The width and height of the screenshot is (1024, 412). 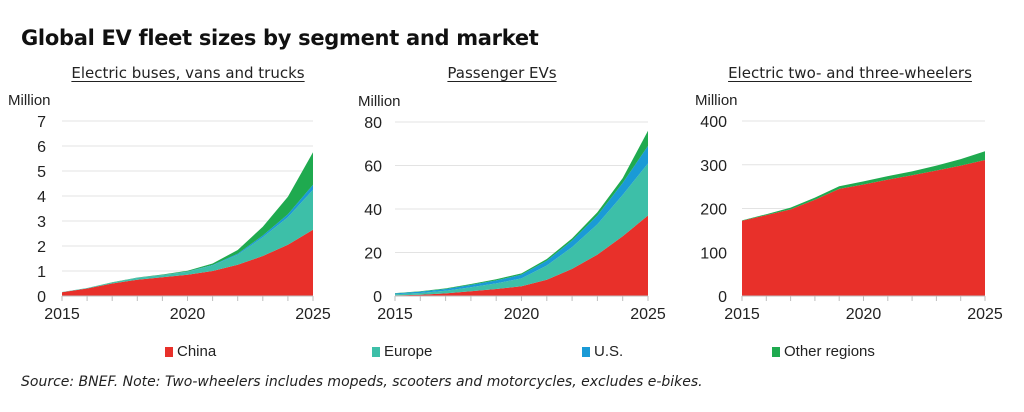 What do you see at coordinates (713, 253) in the screenshot?
I see `y-tick-label: 100` at bounding box center [713, 253].